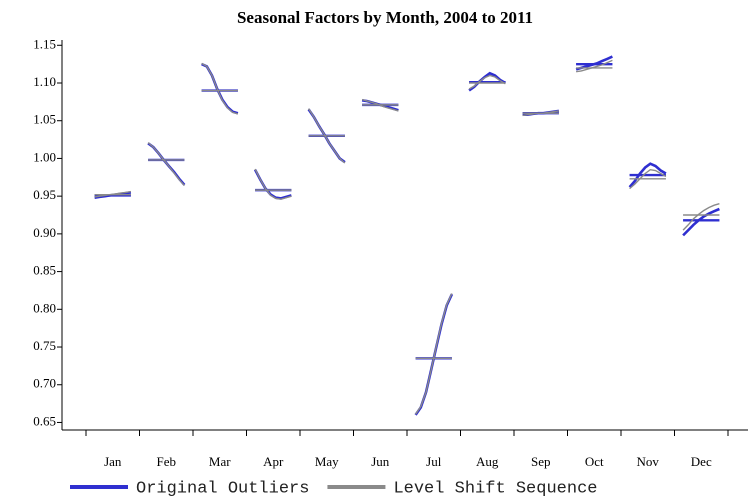 The width and height of the screenshot is (753, 499). I want to click on chart-title: Seasonal Factors by Month, 2004 to 2011, so click(385, 17).